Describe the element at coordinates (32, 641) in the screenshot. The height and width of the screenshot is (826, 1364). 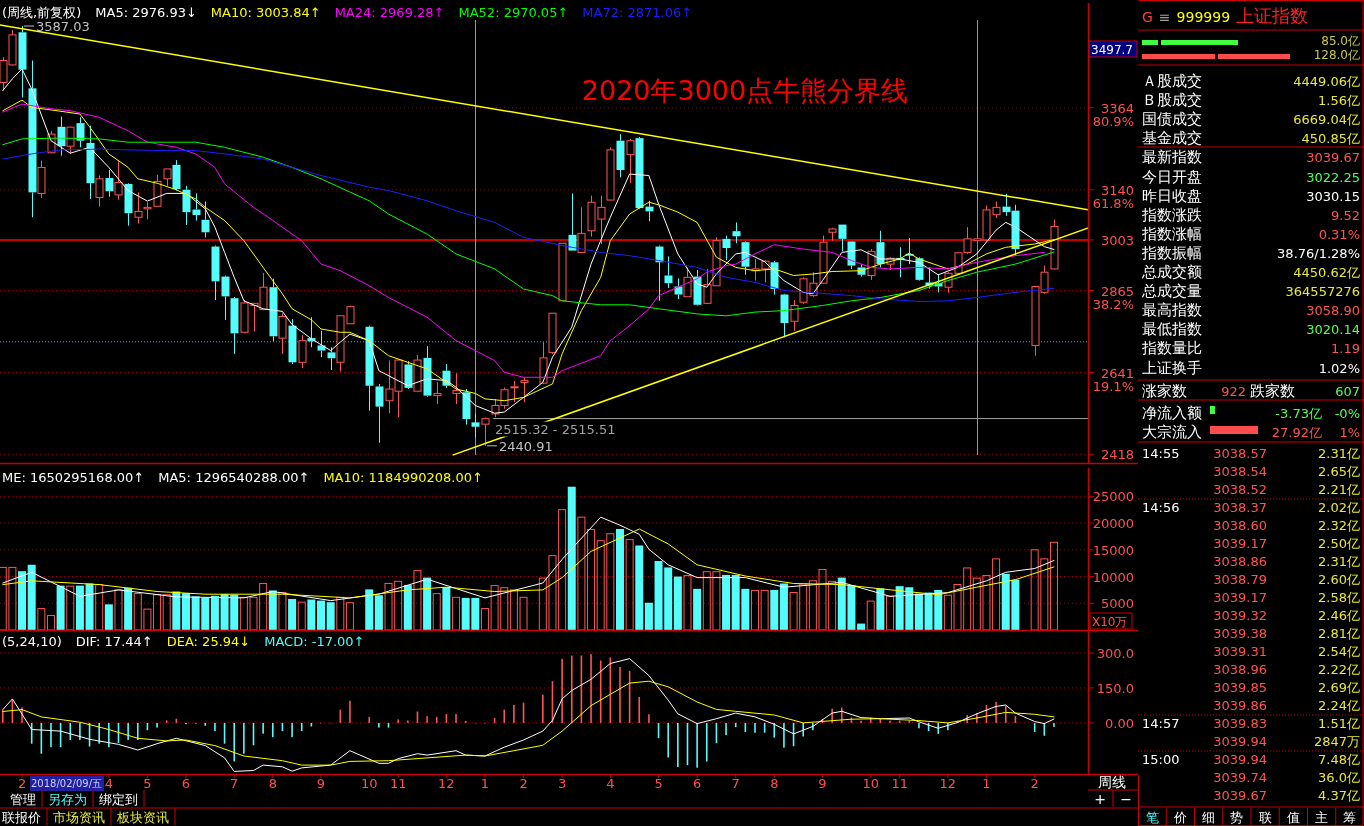
I see `legend-title: (5,24,10)` at that location.